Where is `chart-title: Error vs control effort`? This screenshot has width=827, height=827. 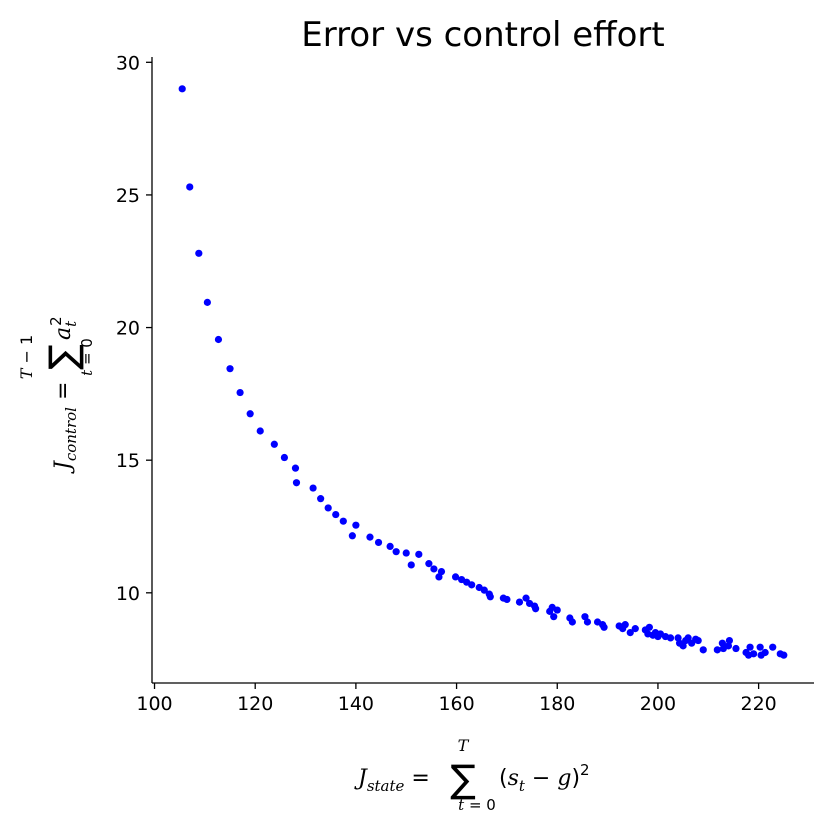 chart-title: Error vs control effort is located at coordinates (482, 35).